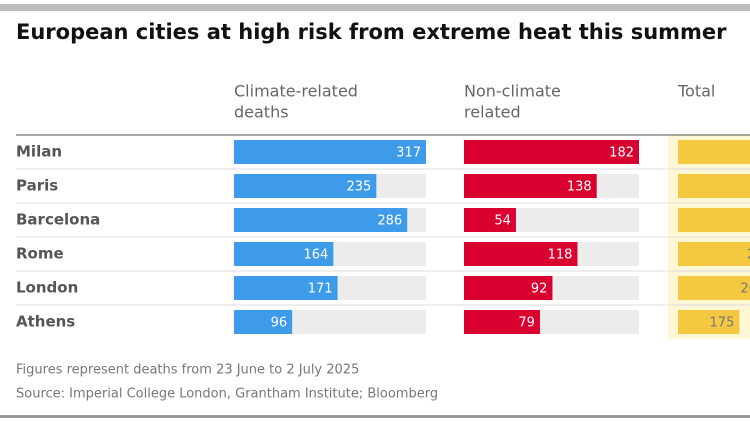 The width and height of the screenshot is (750, 421). I want to click on column-header: deaths, so click(261, 112).